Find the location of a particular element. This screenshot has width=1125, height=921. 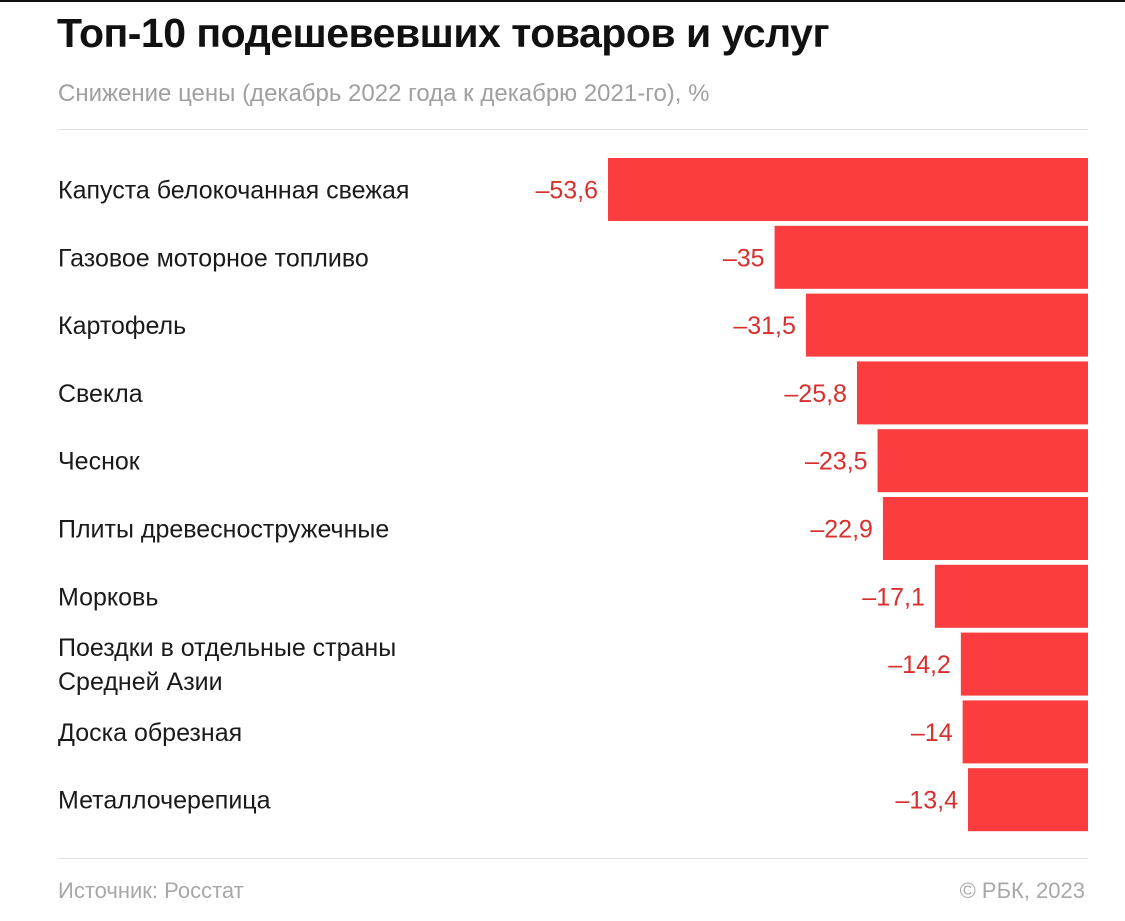

category-label-10: Металлочерепица is located at coordinates (164, 801).